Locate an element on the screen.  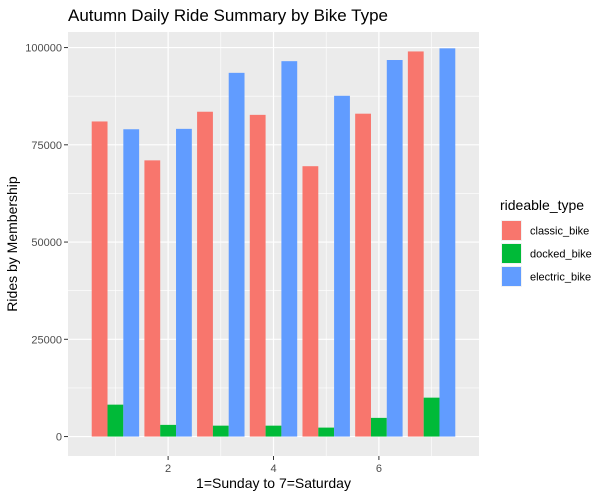
y-tick-label: 75000 is located at coordinates (46, 146).